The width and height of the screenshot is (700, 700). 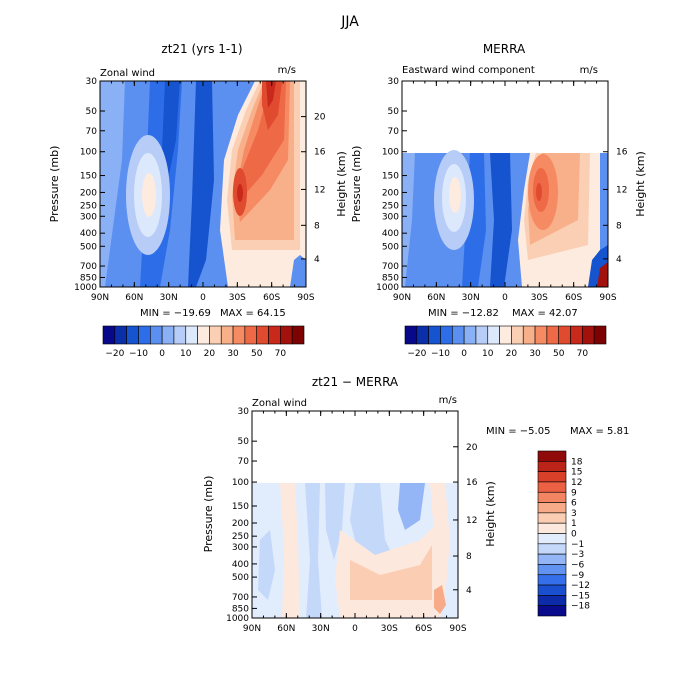 What do you see at coordinates (162, 354) in the screenshot?
I see `panel-1-colorbar-label: 0` at bounding box center [162, 354].